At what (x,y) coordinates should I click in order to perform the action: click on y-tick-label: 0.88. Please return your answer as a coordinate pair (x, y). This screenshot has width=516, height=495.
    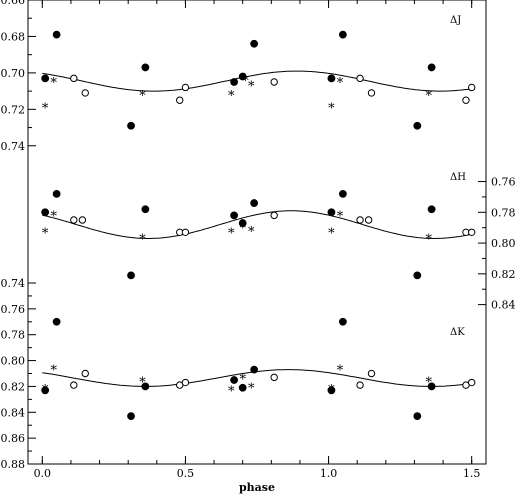
    Looking at the image, I should click on (13, 464).